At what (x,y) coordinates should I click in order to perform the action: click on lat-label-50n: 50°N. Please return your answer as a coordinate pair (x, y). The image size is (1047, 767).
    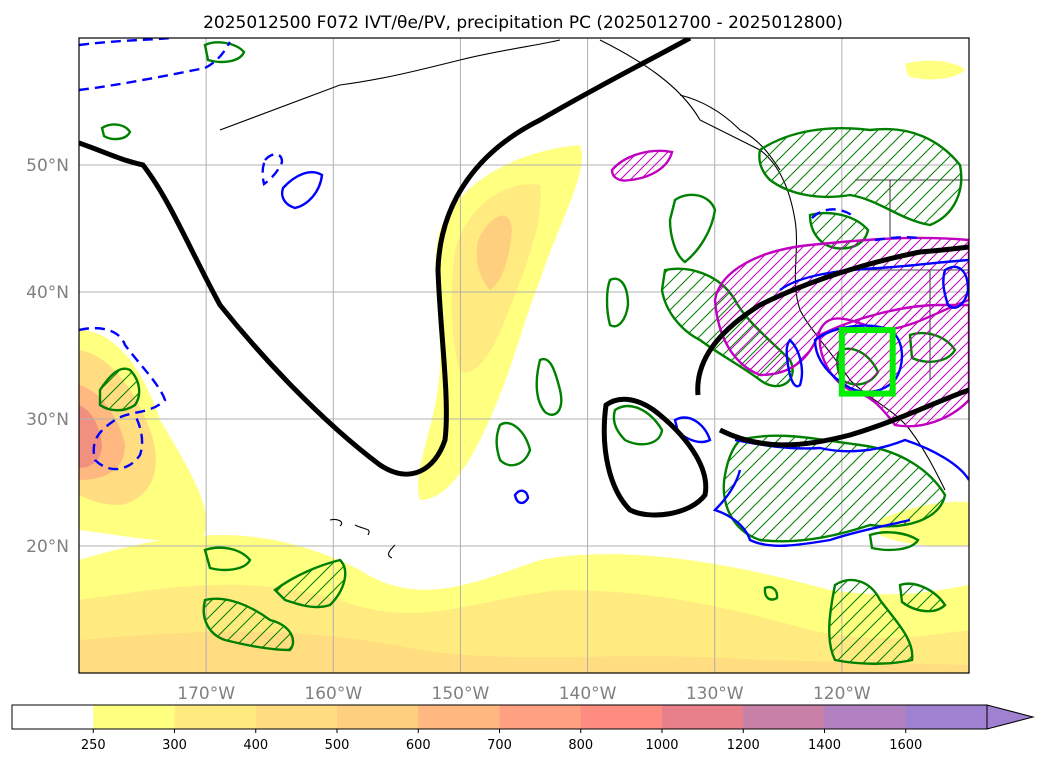
    Looking at the image, I should click on (47, 166).